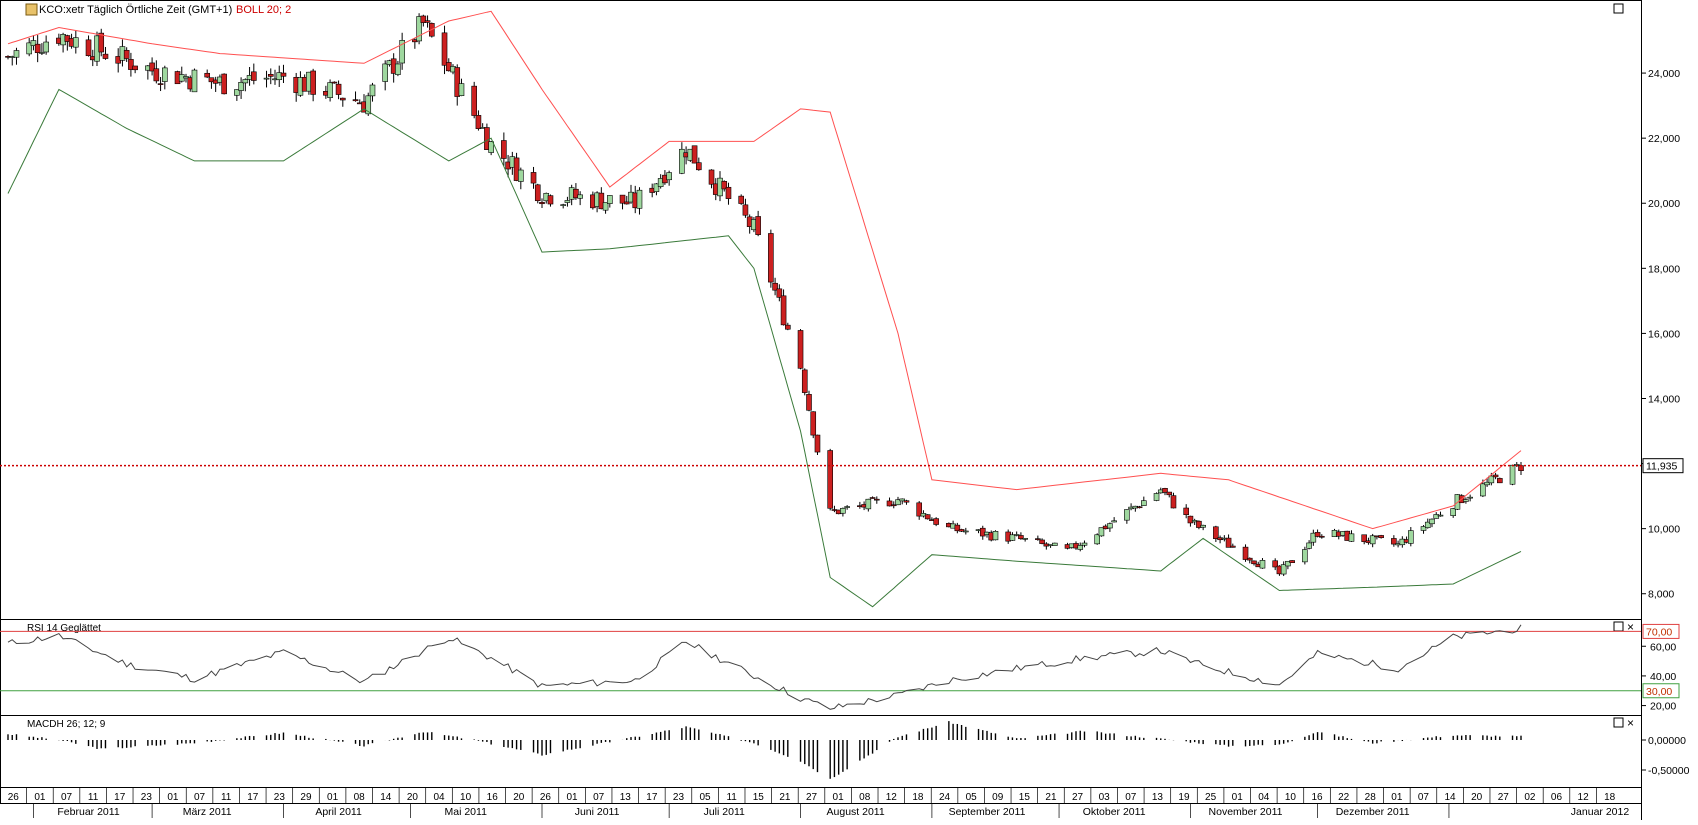 This screenshot has width=1698, height=825. I want to click on rsi-series-line, so click(764, 667).